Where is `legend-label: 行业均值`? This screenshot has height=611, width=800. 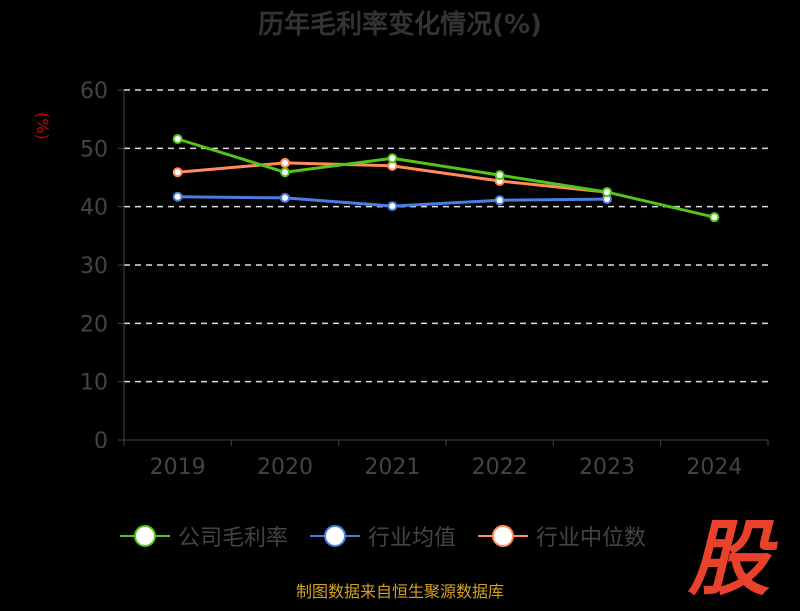
legend-label: 行业均值 is located at coordinates (412, 538).